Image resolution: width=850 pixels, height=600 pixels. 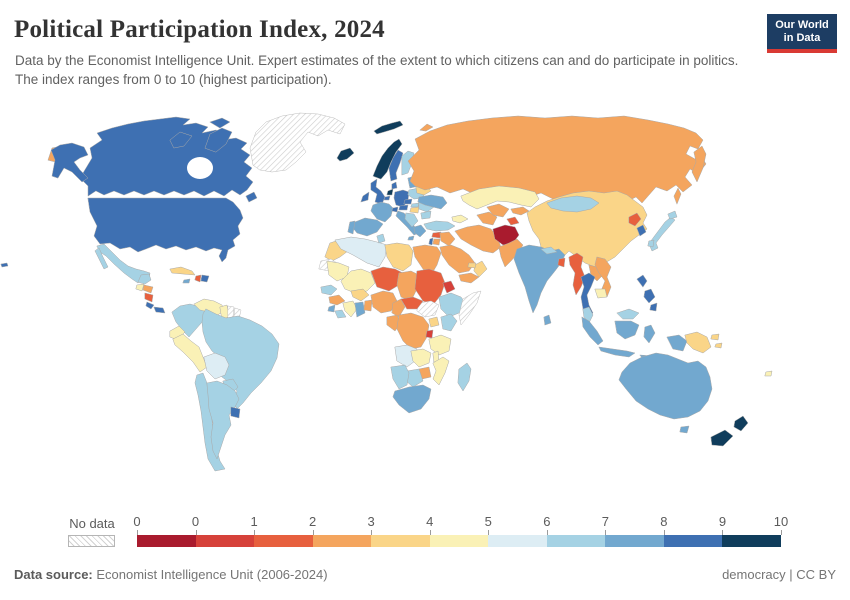 What do you see at coordinates (436, 235) in the screenshot?
I see `country-syria` at bounding box center [436, 235].